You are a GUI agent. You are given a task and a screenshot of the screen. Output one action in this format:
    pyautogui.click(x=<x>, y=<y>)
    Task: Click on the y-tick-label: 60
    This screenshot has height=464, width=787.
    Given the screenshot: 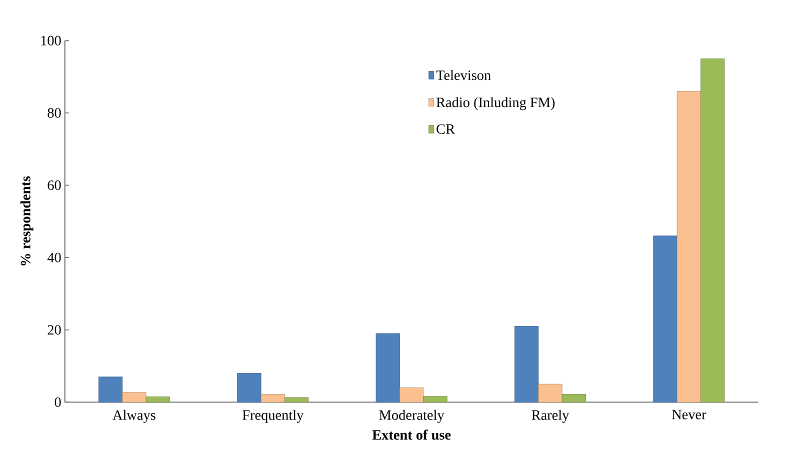 What is the action you would take?
    pyautogui.click(x=54, y=185)
    